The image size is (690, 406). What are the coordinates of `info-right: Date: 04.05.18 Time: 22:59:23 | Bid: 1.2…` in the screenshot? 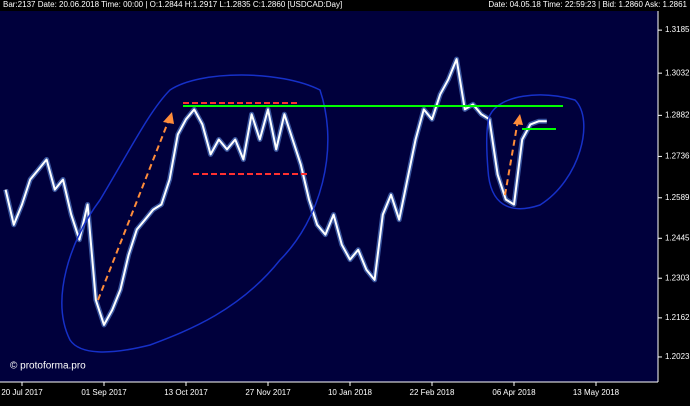 It's located at (587, 4).